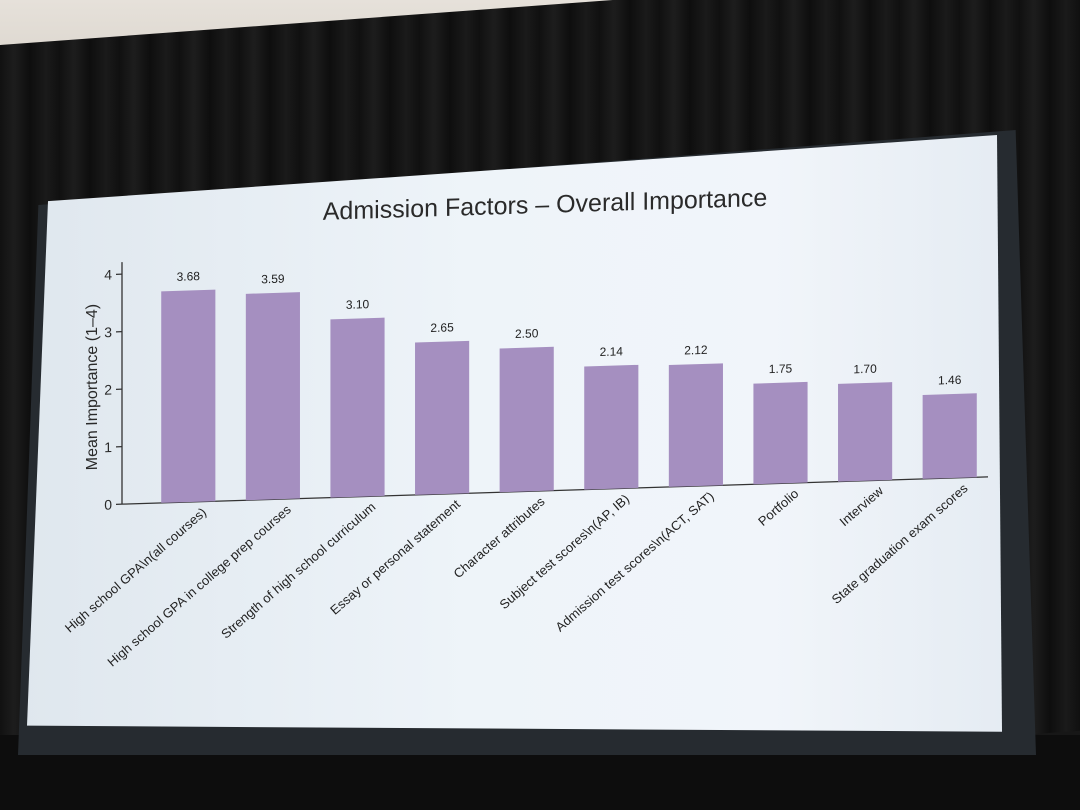  Describe the element at coordinates (781, 368) in the screenshot. I see `bar-value-label: 1.75` at that location.